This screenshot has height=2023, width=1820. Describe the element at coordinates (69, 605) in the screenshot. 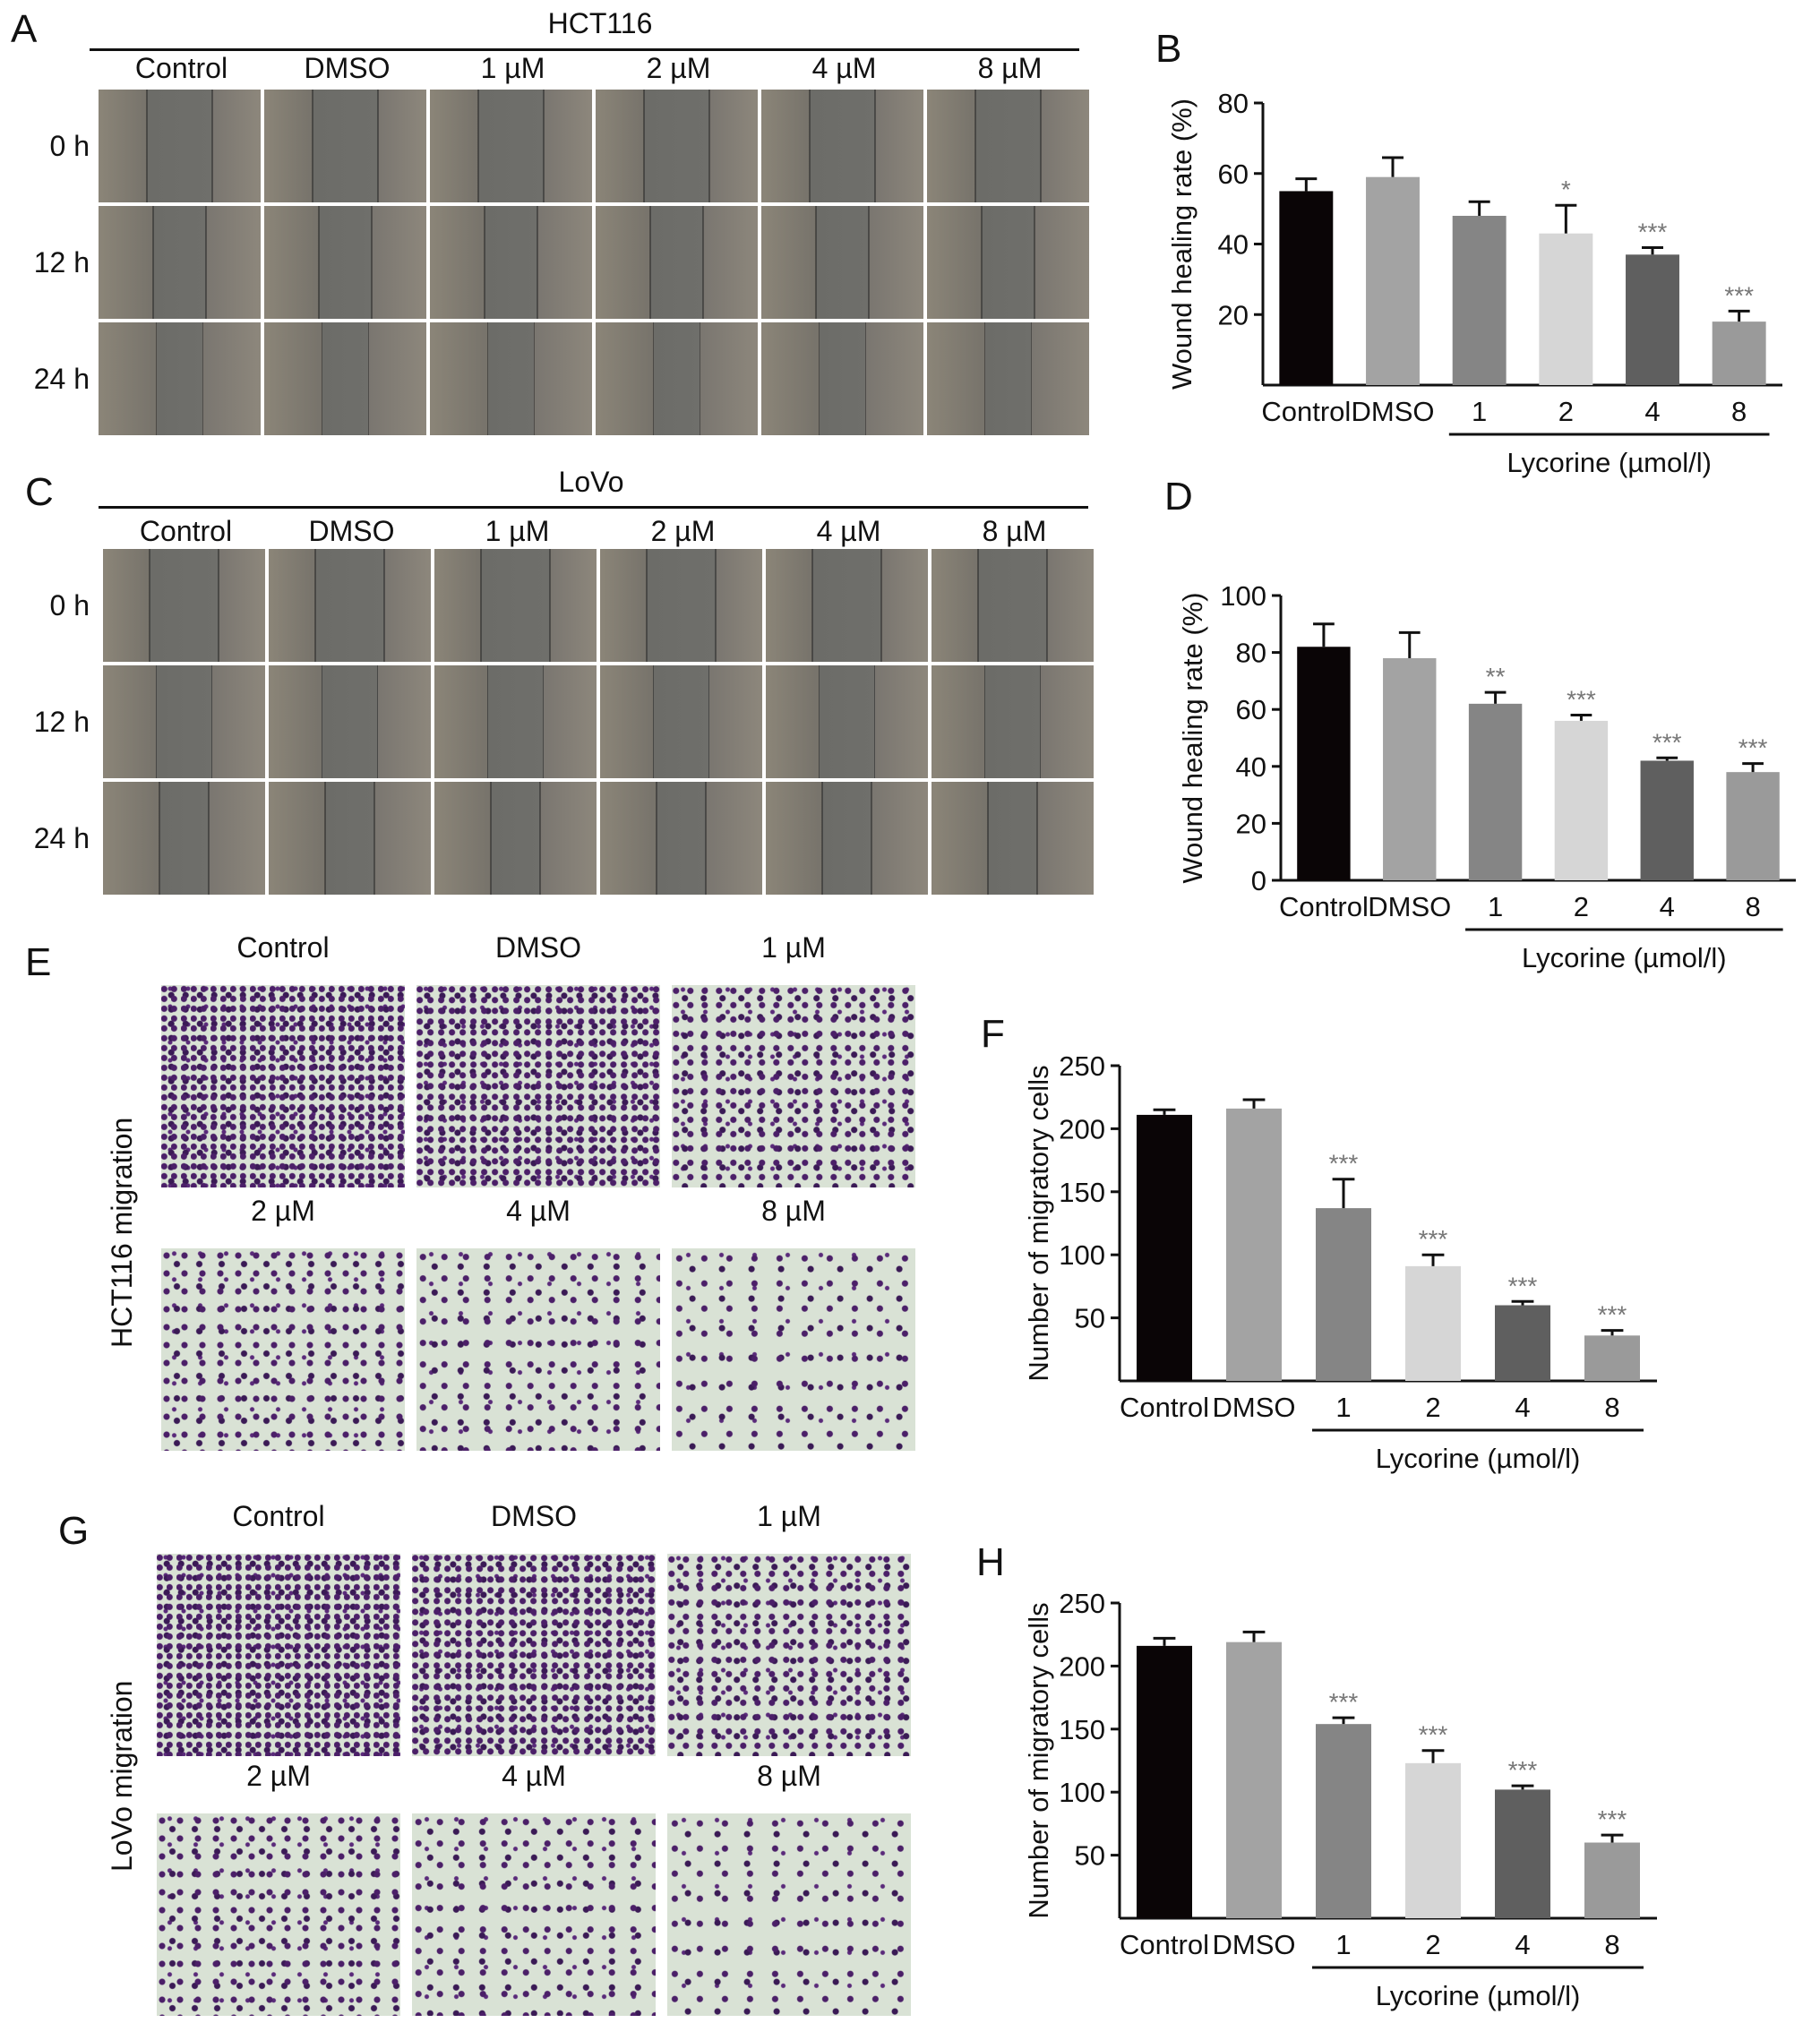

I see `panel-c-row-label: 0 h` at that location.